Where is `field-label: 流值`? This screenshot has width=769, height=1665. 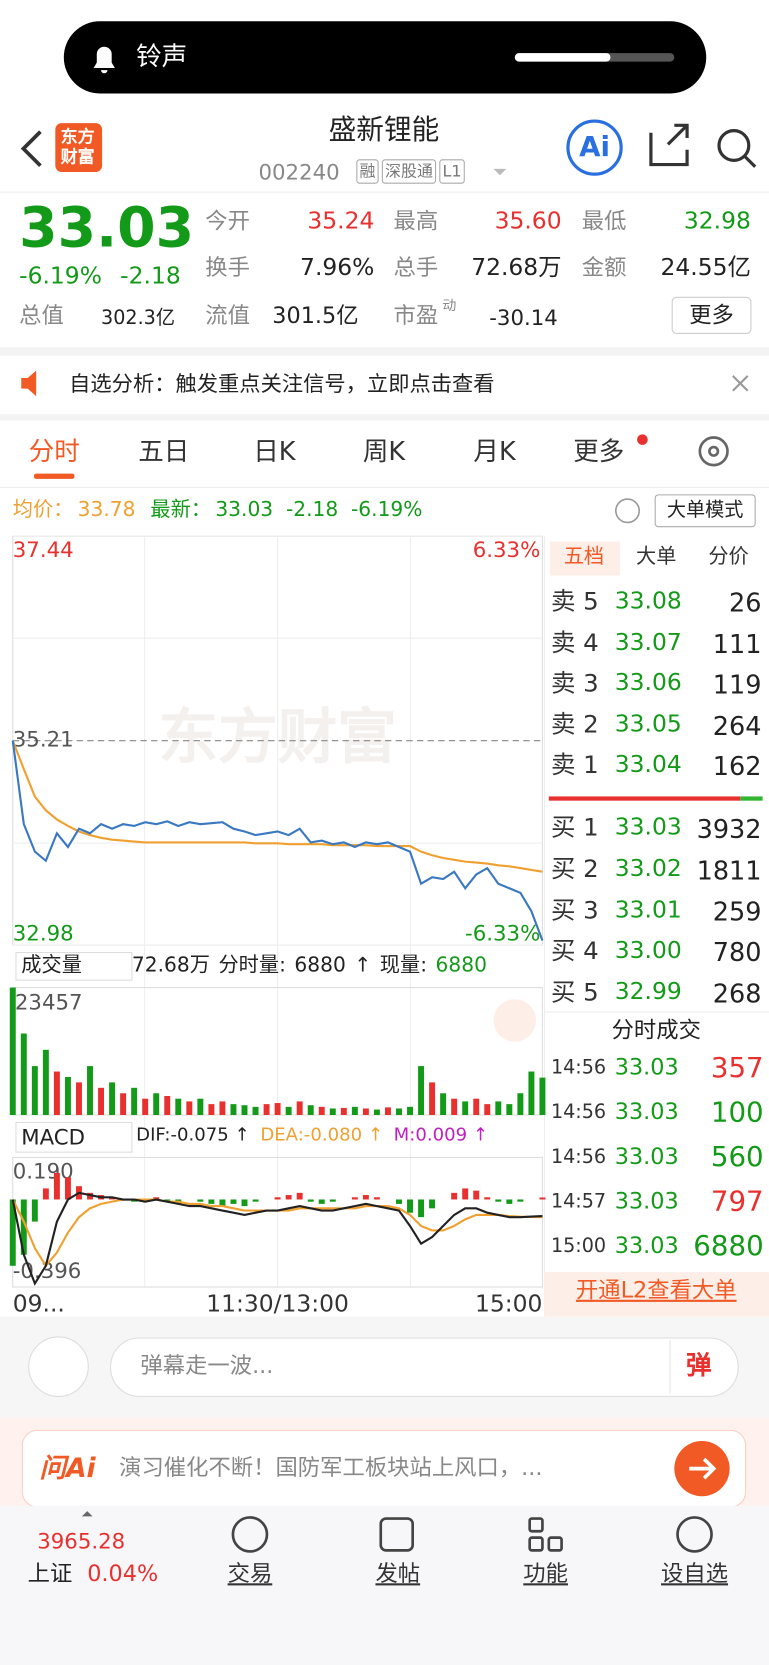
field-label: 流值 is located at coordinates (227, 315).